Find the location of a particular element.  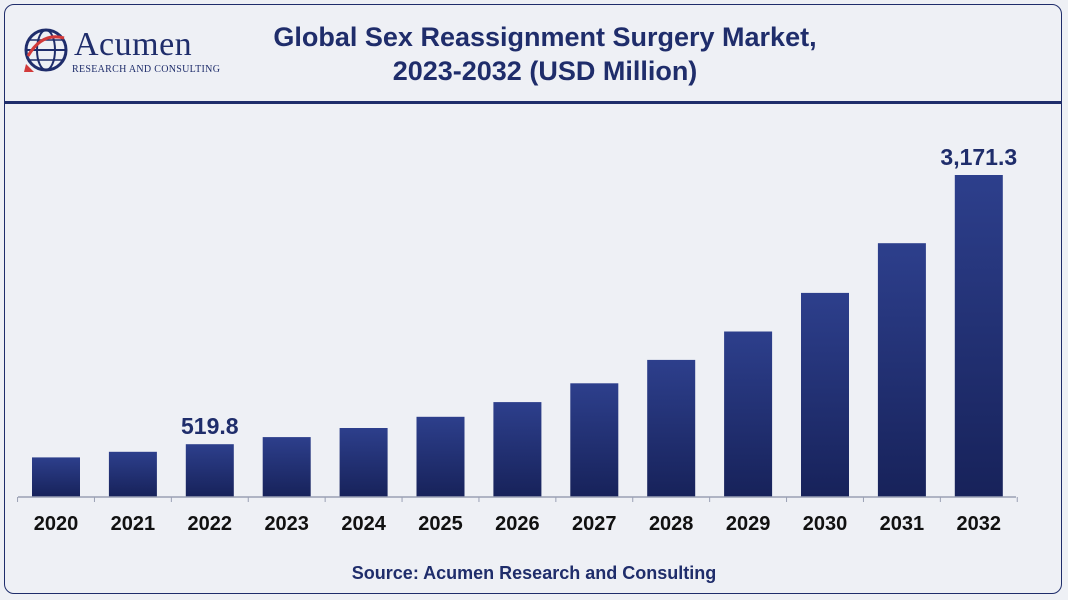

chart-title-line2: 2023-2032 (USD Million) is located at coordinates (545, 71).